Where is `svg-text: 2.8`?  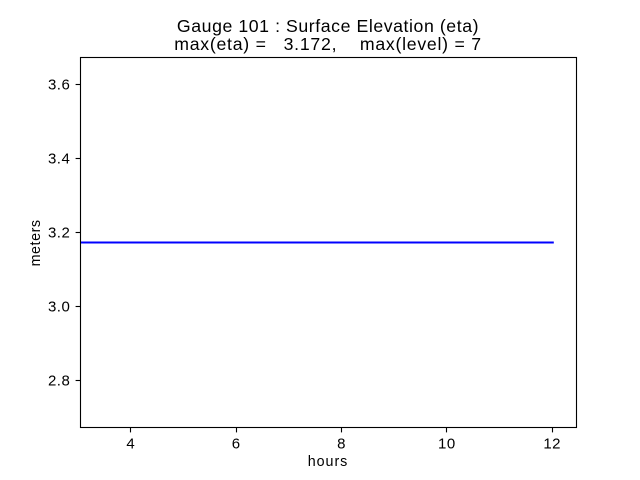 svg-text: 2.8 is located at coordinates (59, 381).